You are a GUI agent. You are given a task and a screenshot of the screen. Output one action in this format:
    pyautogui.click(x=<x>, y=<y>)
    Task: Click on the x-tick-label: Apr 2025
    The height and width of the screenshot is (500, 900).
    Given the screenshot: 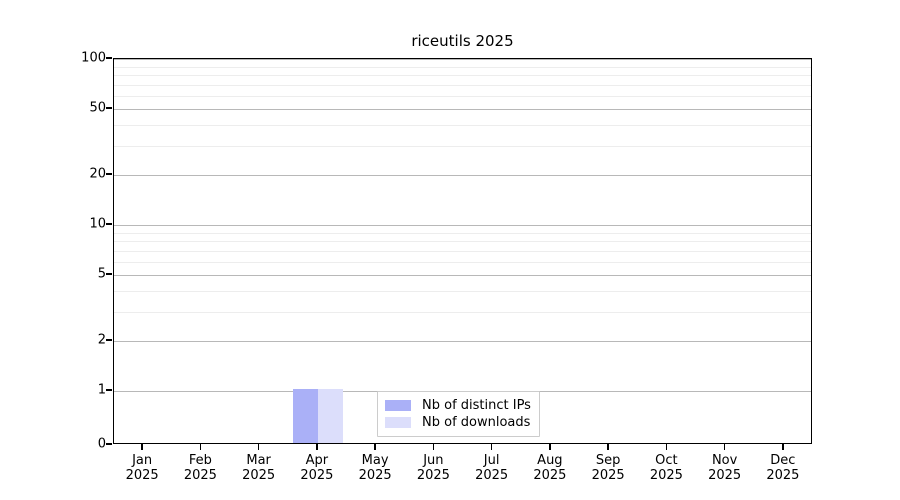 What is the action you would take?
    pyautogui.click(x=316, y=468)
    